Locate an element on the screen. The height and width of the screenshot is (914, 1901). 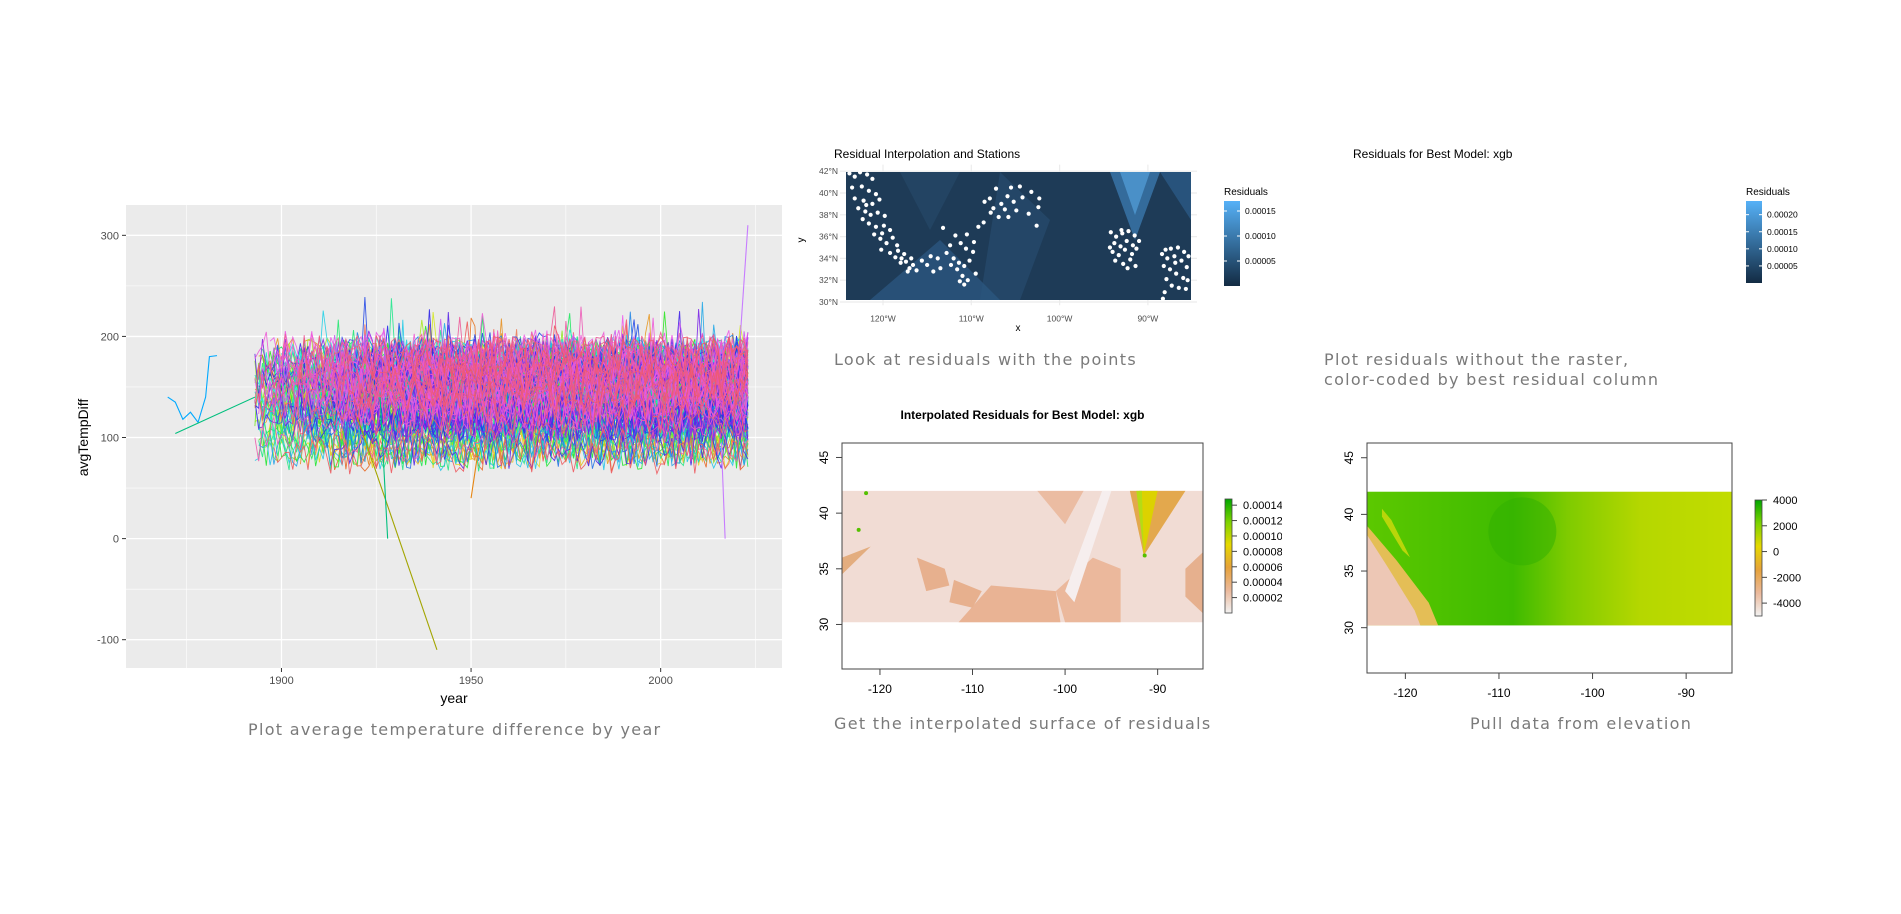
legend-label: 0.00006 is located at coordinates (1262, 568).